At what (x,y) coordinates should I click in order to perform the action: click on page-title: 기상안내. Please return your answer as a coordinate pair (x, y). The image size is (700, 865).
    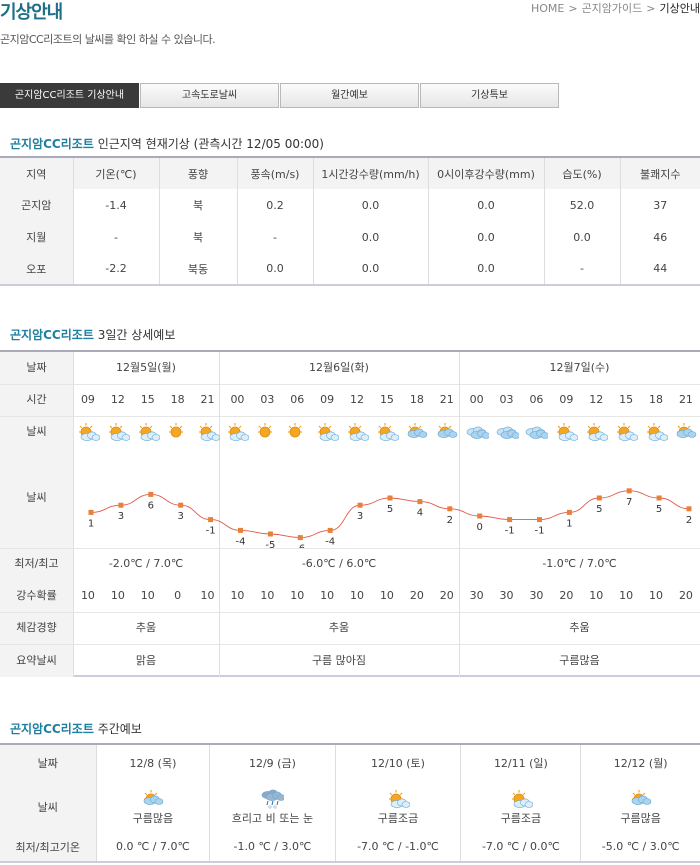
    Looking at the image, I should click on (31, 12).